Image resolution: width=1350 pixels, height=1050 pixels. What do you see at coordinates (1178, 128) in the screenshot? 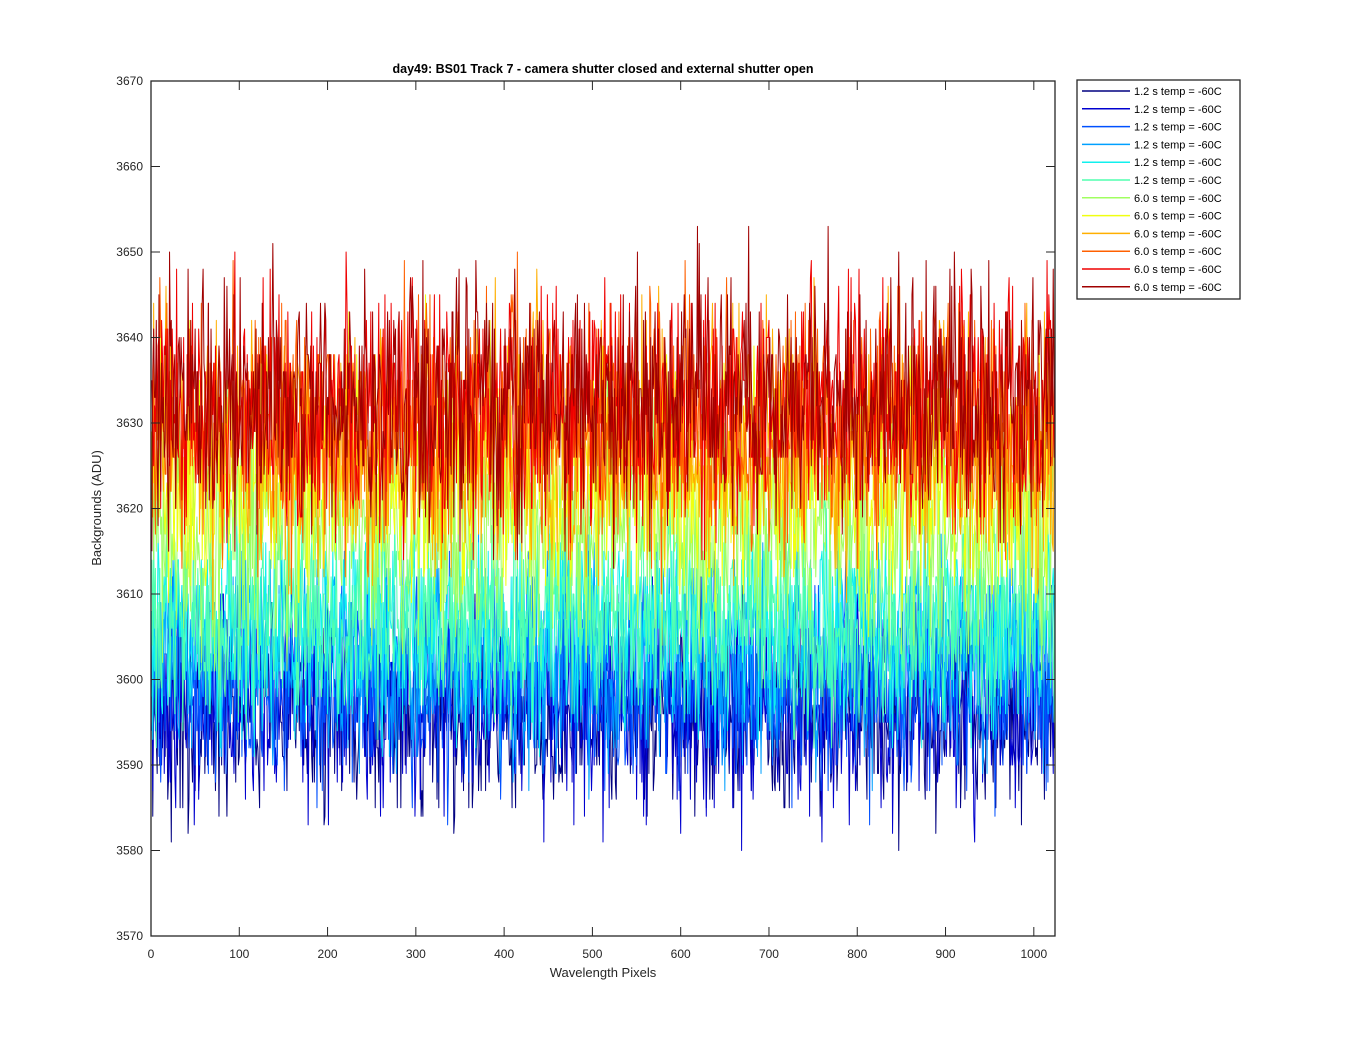
I see `legend-label-3: 1.2 s temp = -60C` at bounding box center [1178, 128].